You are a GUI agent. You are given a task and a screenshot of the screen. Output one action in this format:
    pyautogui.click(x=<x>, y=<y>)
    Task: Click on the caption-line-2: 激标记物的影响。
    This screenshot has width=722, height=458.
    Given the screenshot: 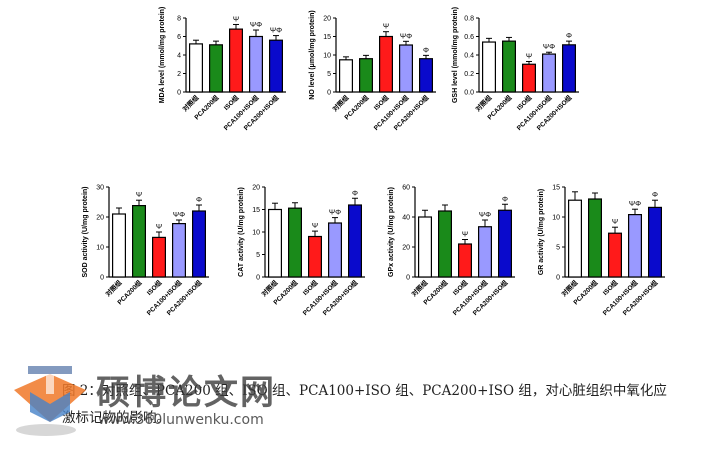 What is the action you would take?
    pyautogui.click(x=116, y=418)
    